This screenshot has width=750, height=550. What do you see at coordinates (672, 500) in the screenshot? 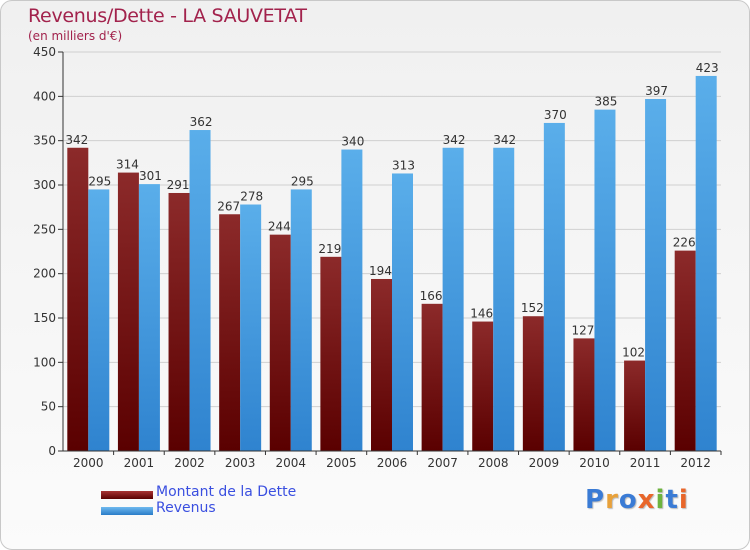
I see `logo-letter: t` at bounding box center [672, 500].